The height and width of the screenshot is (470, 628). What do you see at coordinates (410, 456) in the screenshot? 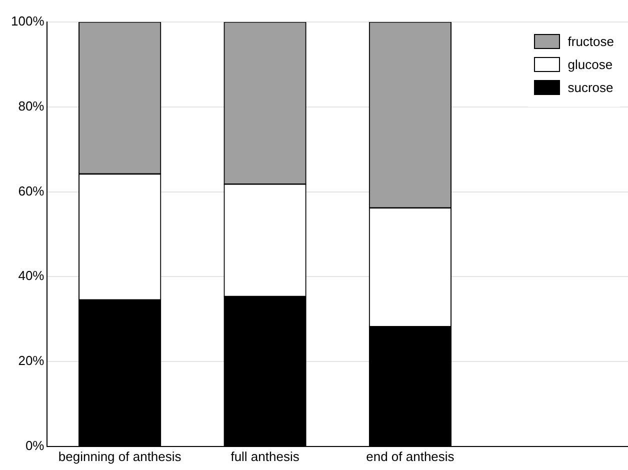
I see `x-tick-label: end of anthesis` at bounding box center [410, 456].